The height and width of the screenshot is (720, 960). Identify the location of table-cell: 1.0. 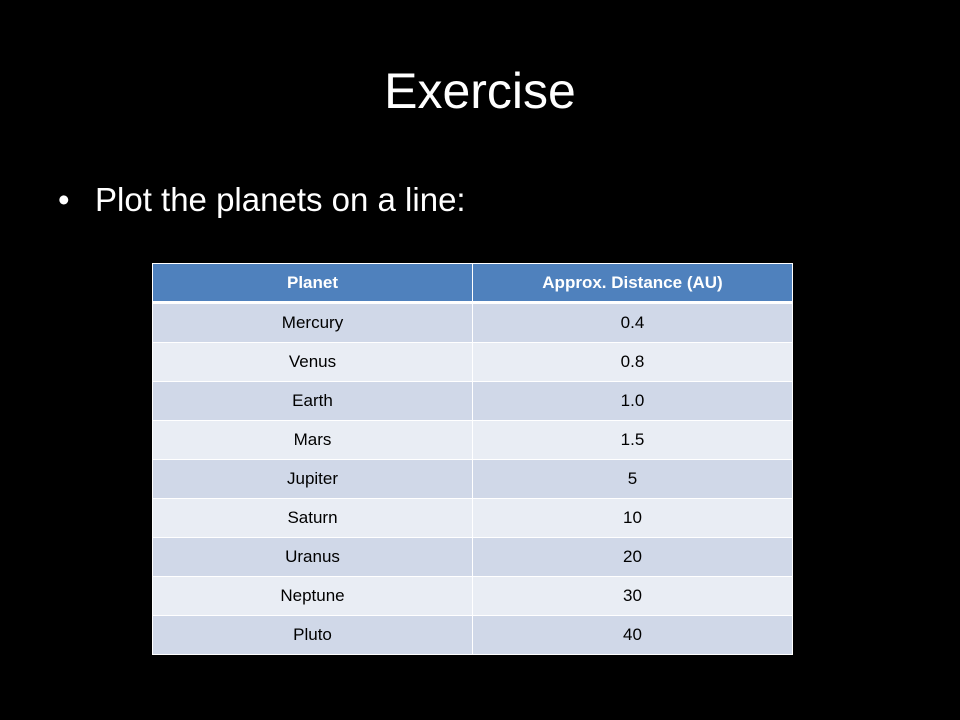
(632, 401).